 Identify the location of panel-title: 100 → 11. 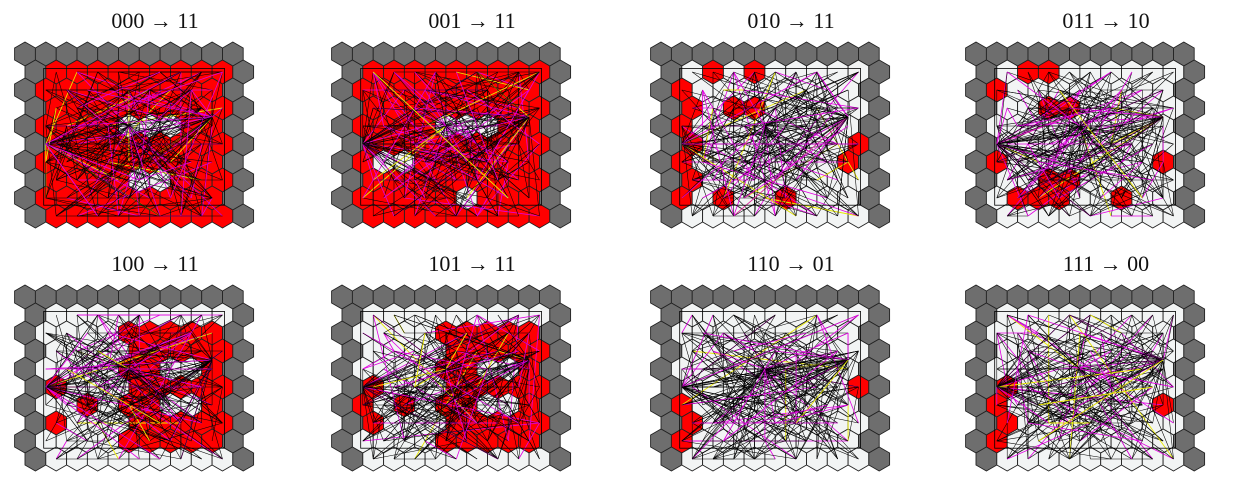
(155, 263).